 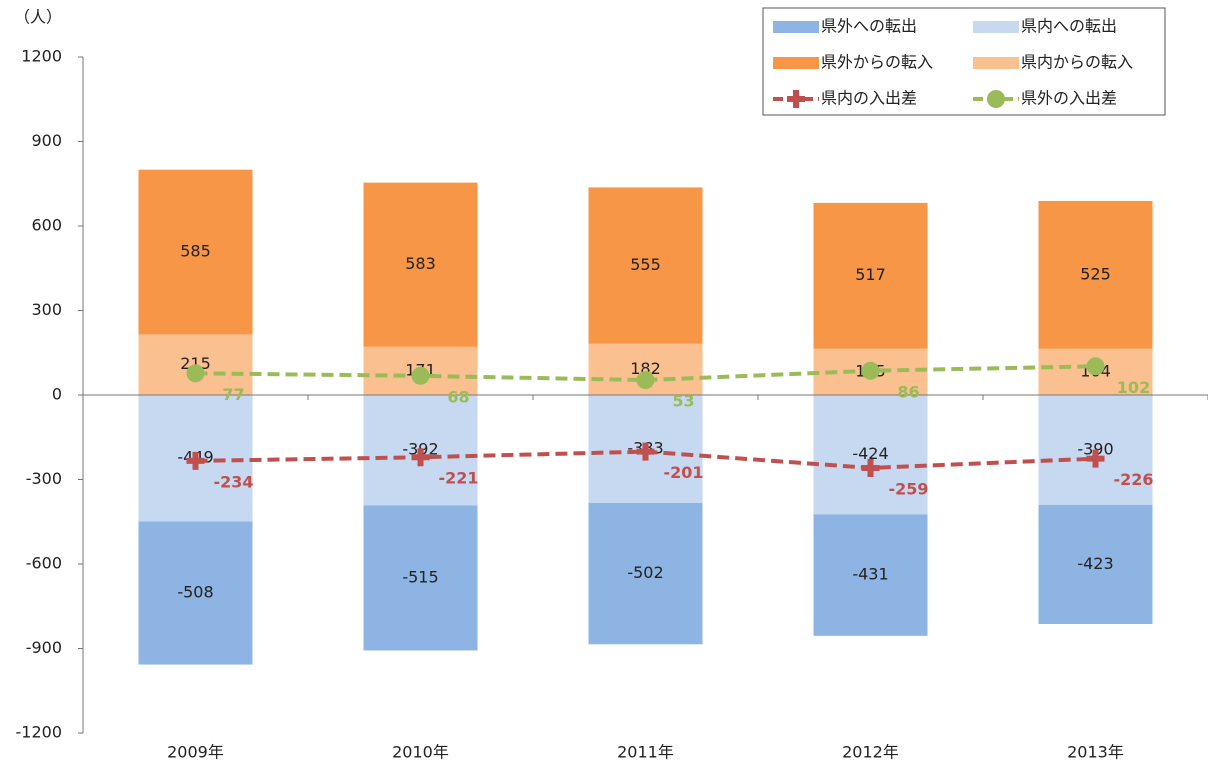 I want to click on x-tick-label: 2012年, so click(x=870, y=752).